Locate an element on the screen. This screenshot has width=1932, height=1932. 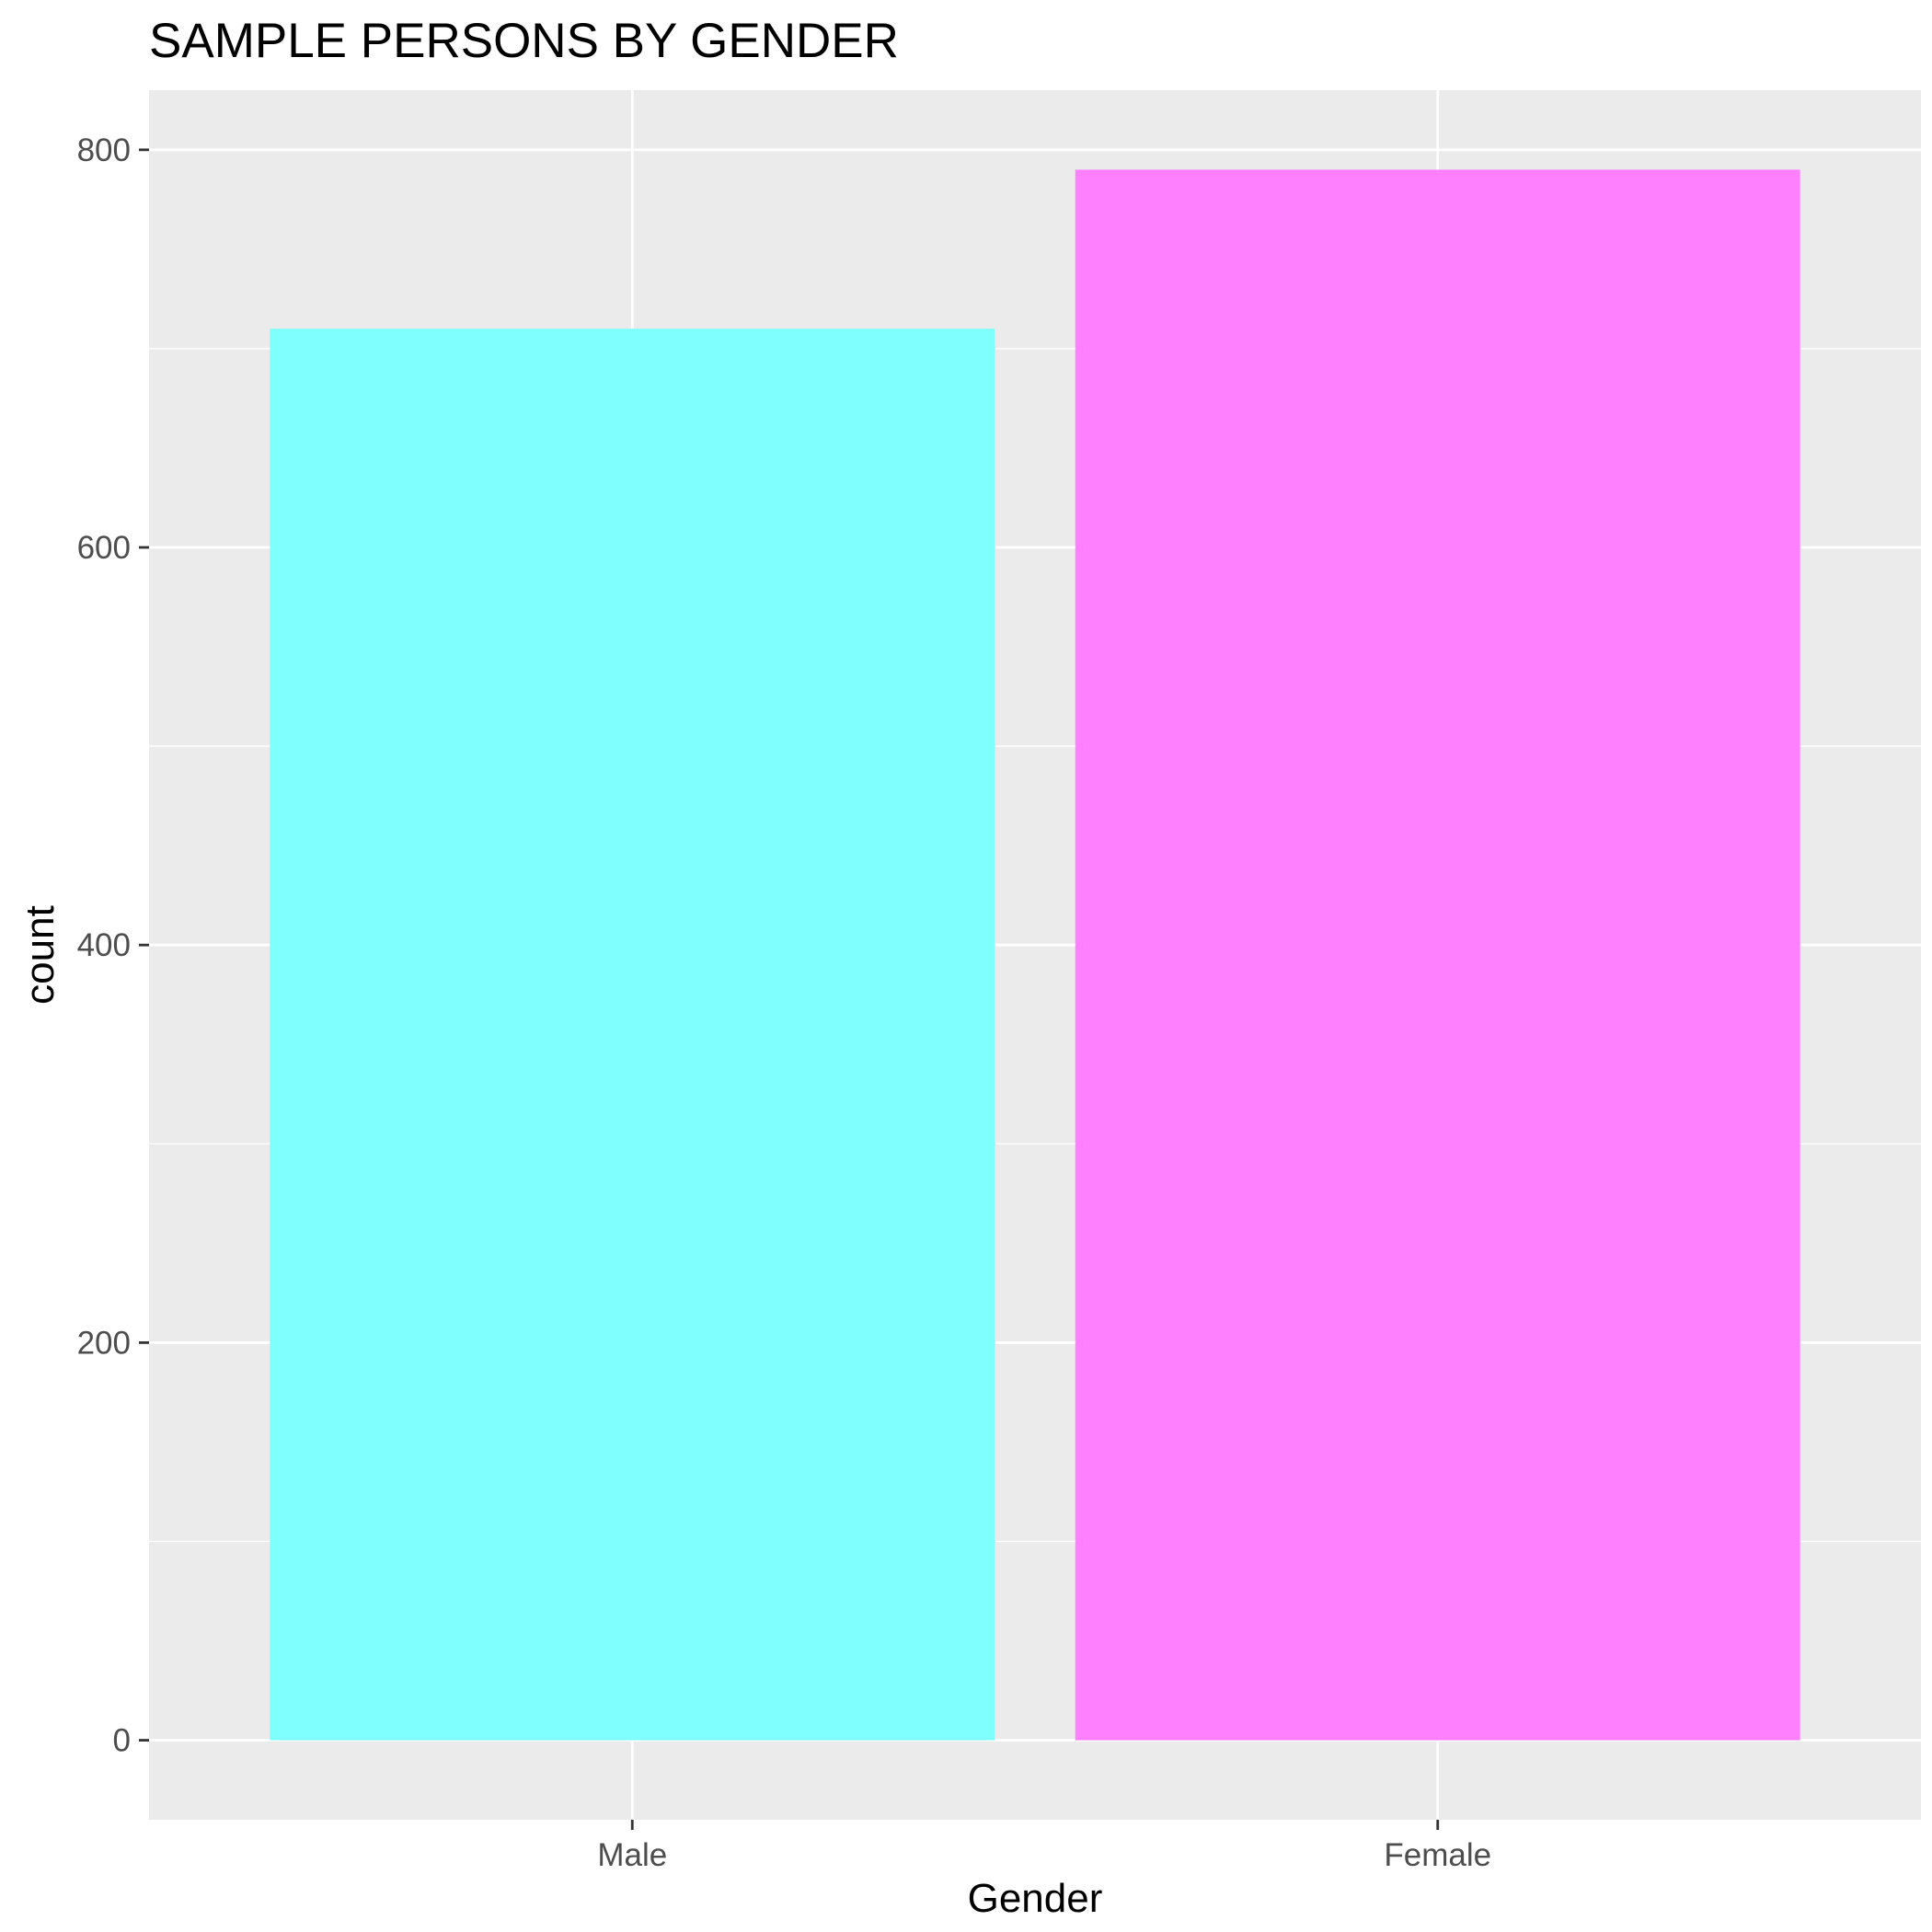
y-axis-ticks: 0 200 400 600 800 is located at coordinates (113, 945).